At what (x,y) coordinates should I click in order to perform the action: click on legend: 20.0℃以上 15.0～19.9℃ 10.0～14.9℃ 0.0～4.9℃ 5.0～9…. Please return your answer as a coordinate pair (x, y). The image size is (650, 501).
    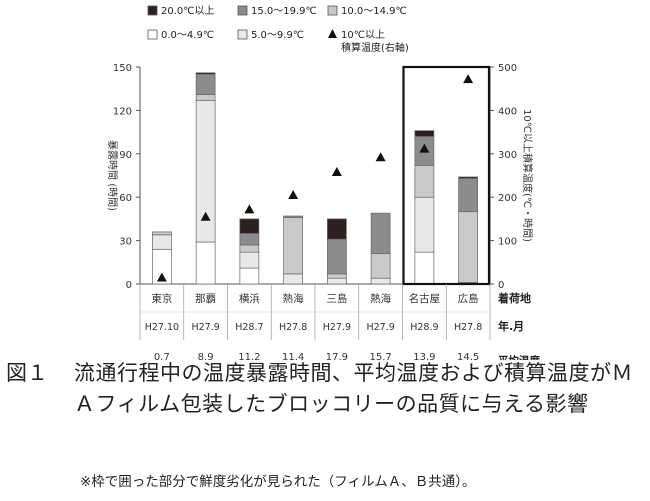
    Looking at the image, I should click on (278, 29).